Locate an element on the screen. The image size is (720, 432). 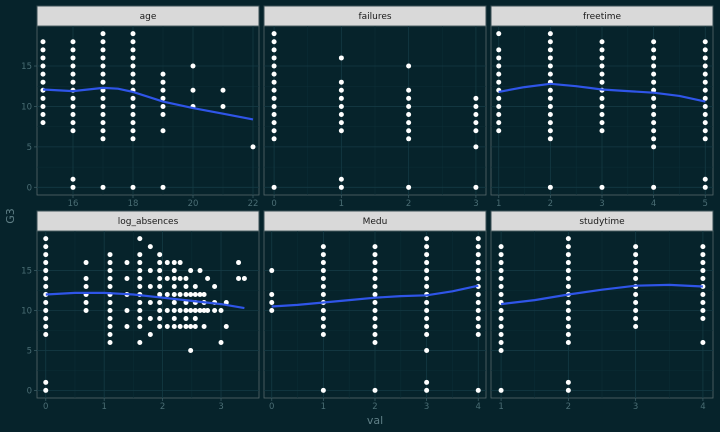
smooth-line-Medu is located at coordinates (375, 296).